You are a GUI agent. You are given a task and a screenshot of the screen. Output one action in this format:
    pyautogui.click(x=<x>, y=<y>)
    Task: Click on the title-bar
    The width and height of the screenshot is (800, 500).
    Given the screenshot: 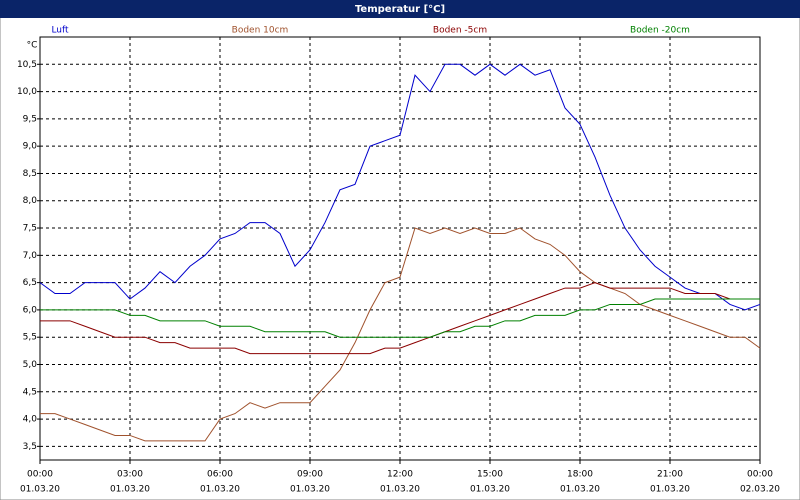 What is the action you would take?
    pyautogui.click(x=400, y=9)
    